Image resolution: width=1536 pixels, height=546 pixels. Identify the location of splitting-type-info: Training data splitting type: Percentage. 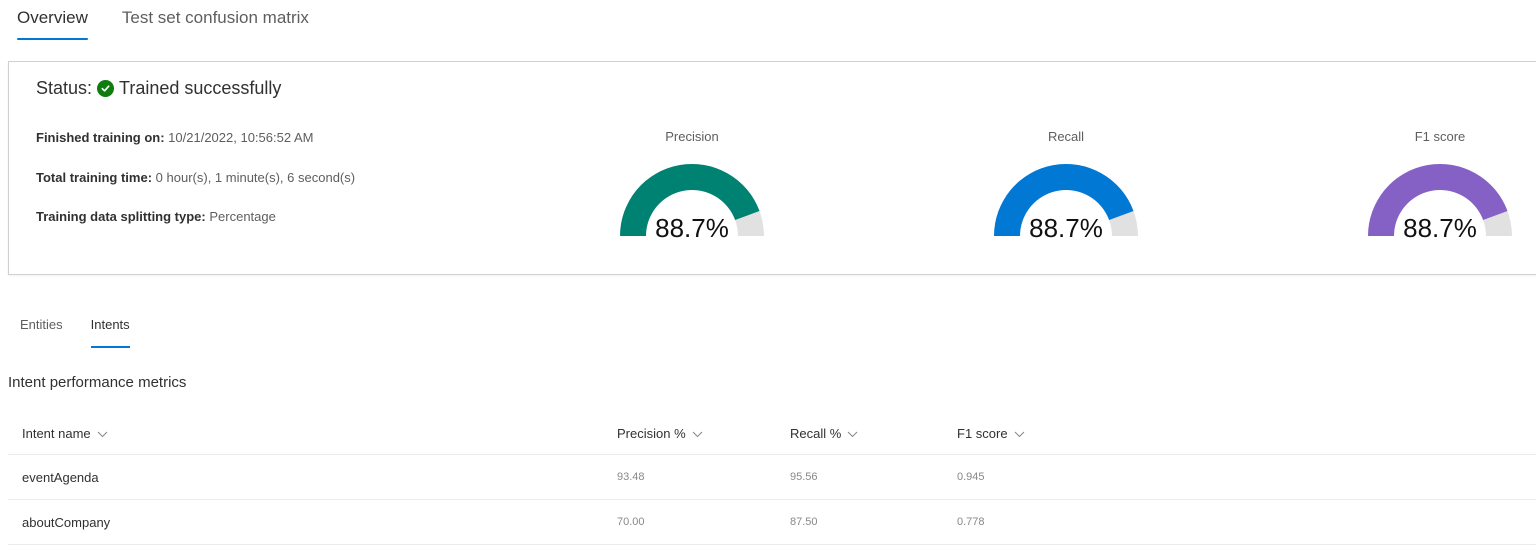
(156, 216).